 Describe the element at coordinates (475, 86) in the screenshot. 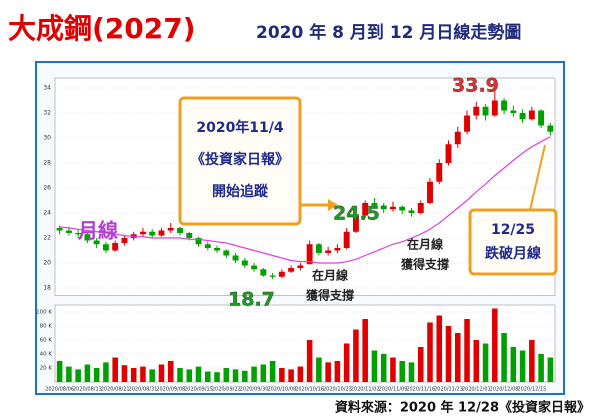

I see `price-label: 33.9` at that location.